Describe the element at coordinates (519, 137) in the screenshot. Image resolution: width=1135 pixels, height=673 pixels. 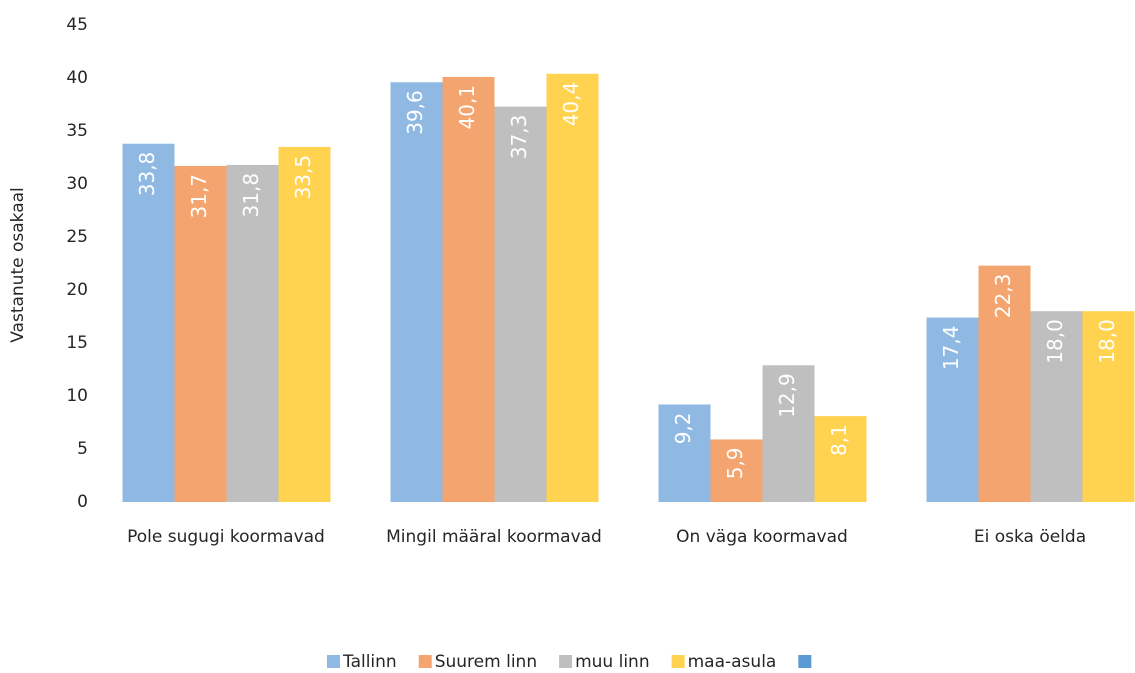
I see `value-label: 37,3` at that location.